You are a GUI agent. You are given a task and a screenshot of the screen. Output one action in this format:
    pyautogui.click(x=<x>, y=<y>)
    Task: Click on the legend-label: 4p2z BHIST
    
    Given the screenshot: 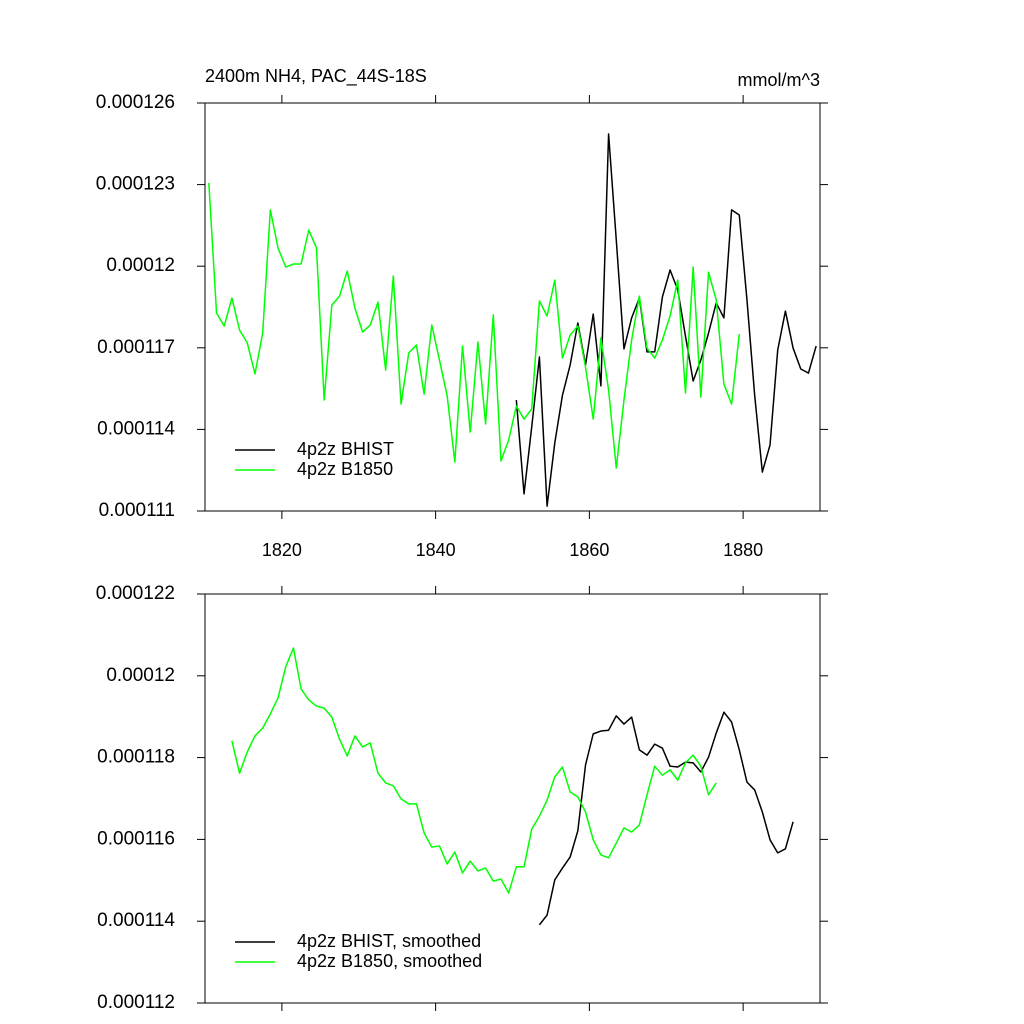 What is the action you would take?
    pyautogui.click(x=345, y=449)
    